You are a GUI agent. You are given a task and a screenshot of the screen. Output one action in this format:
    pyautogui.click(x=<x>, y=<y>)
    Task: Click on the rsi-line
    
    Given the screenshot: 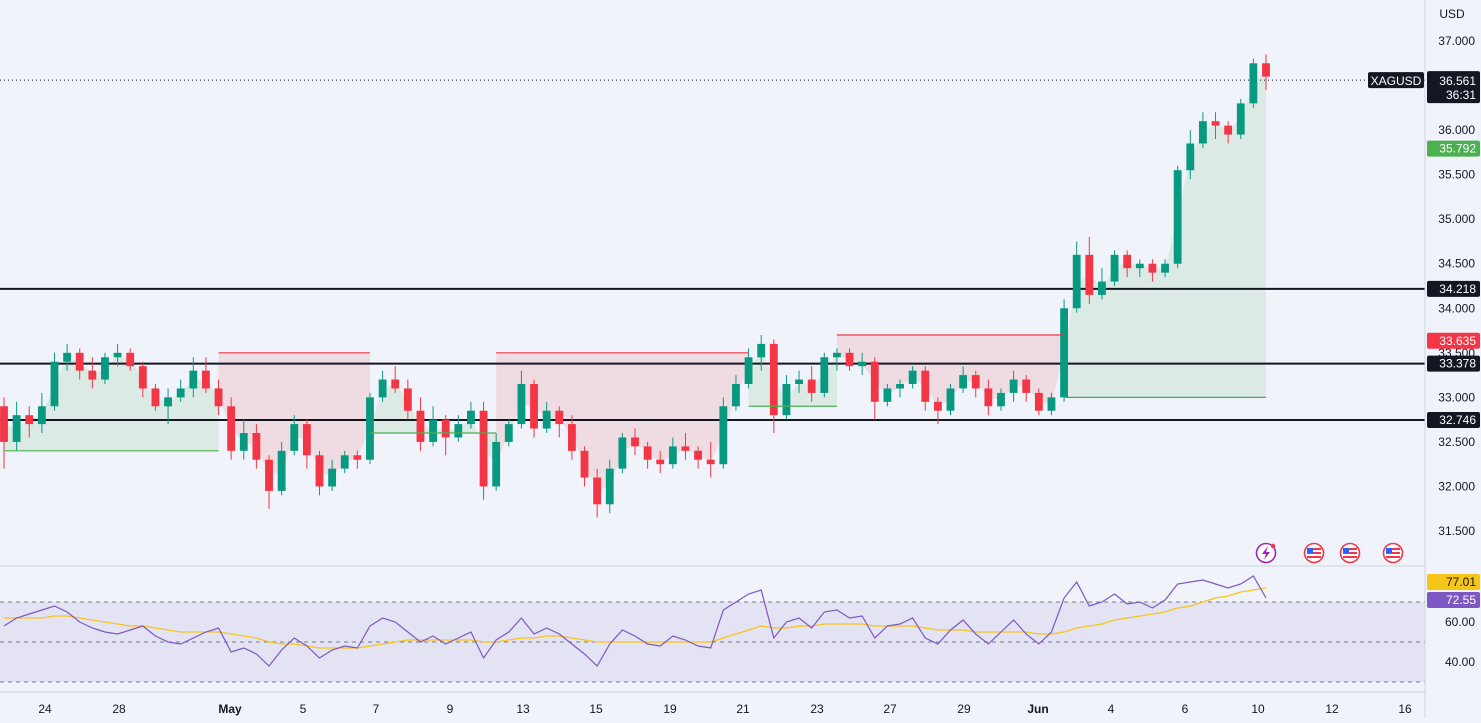 What is the action you would take?
    pyautogui.click(x=635, y=621)
    